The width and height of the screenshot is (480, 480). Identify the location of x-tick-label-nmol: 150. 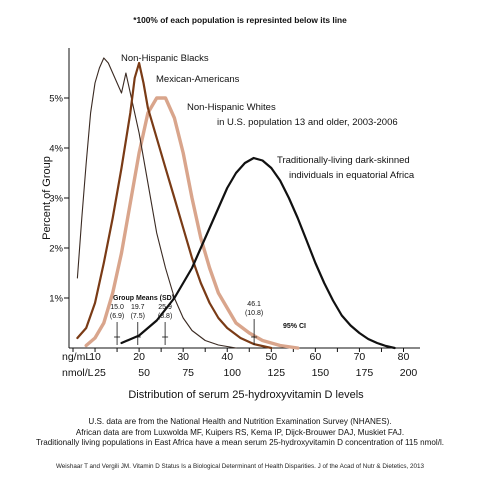
(321, 373).